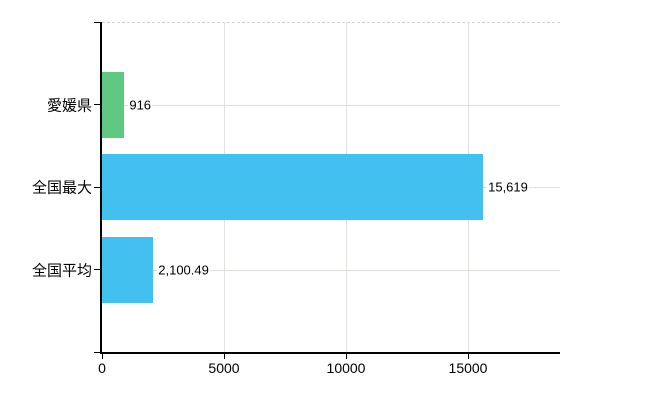 This screenshot has height=400, width=650. I want to click on category-label: 全国最大, so click(61, 188).